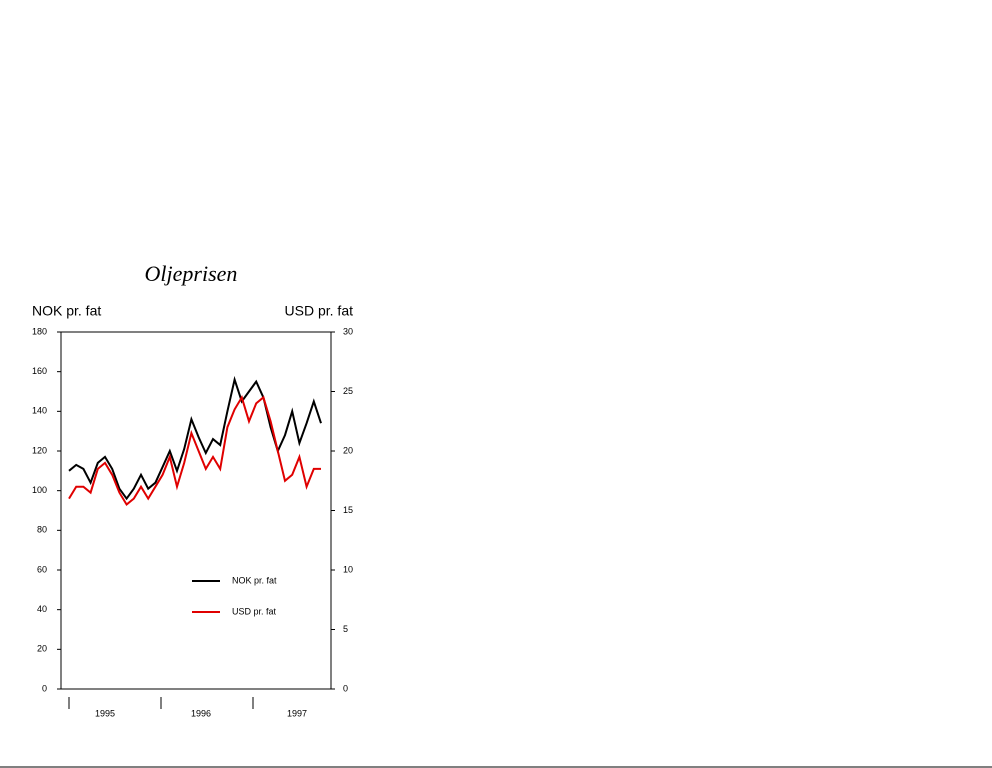 Image resolution: width=992 pixels, height=768 pixels. Describe the element at coordinates (348, 569) in the screenshot. I see `y2-tick-label: 10` at that location.